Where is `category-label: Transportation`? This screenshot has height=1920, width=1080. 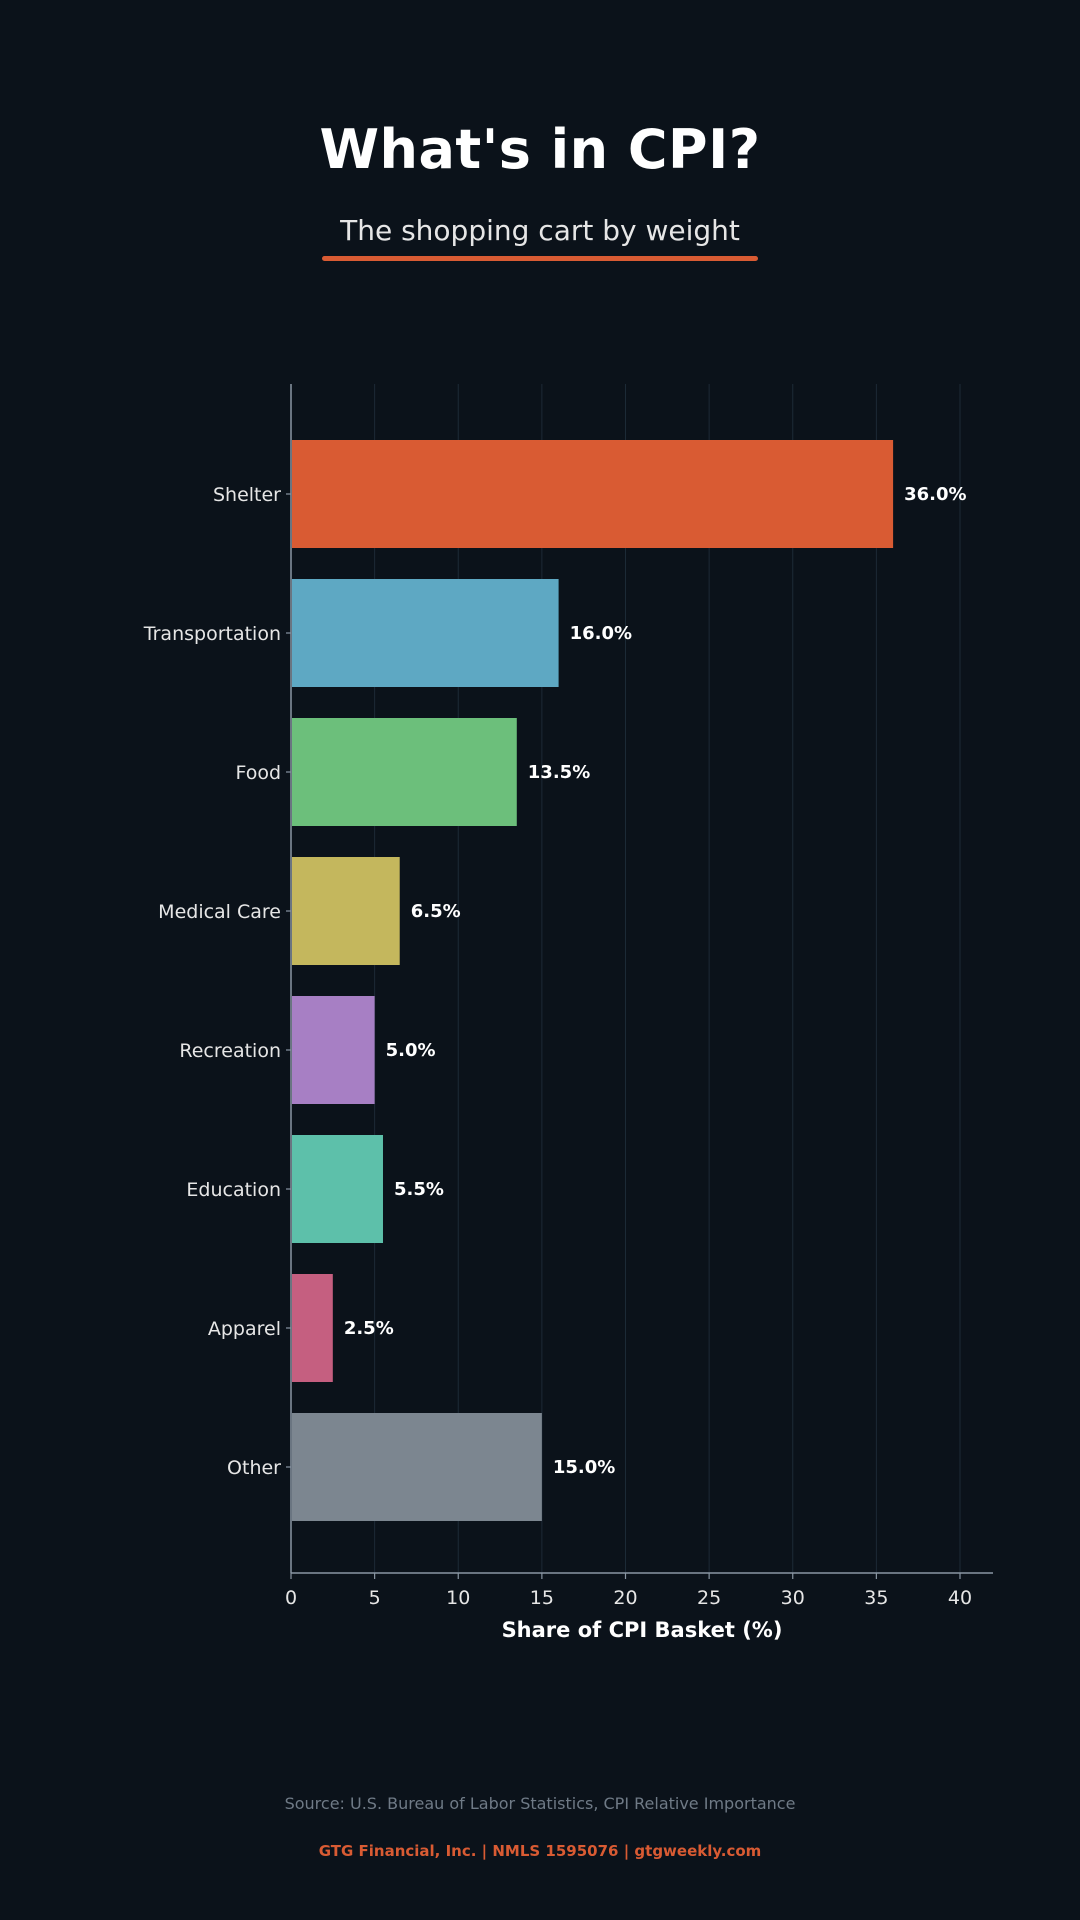 category-label: Transportation is located at coordinates (212, 634).